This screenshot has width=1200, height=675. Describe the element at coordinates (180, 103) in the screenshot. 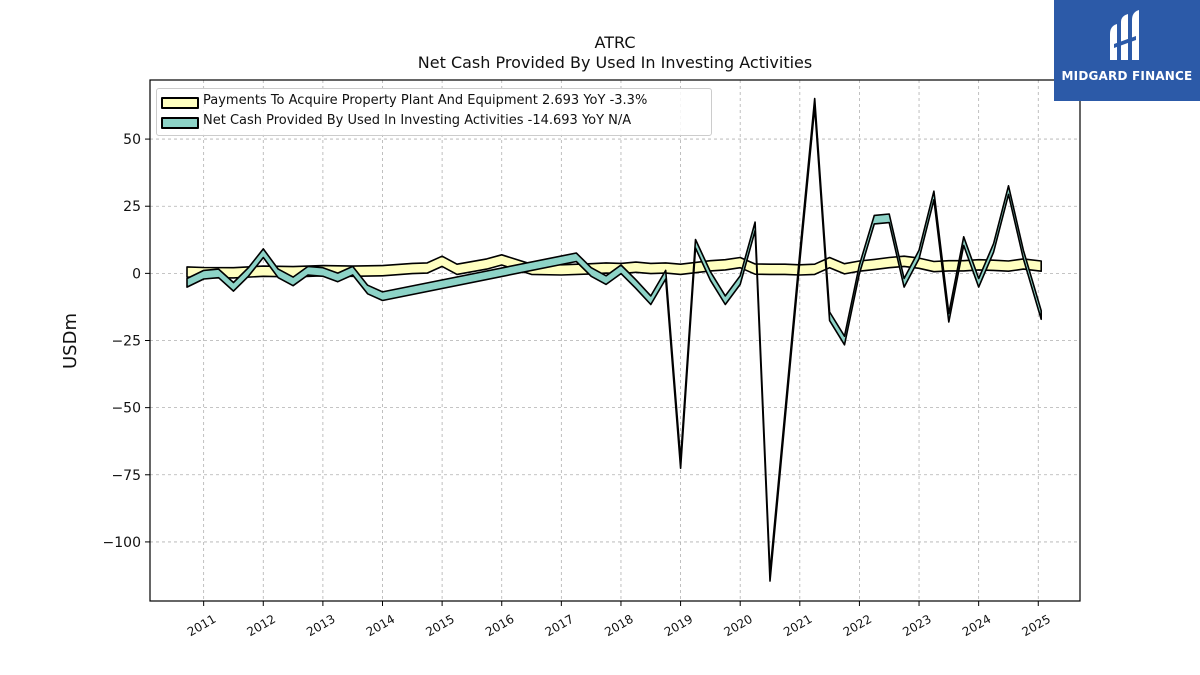

I see `legend-swatch-capex` at that location.